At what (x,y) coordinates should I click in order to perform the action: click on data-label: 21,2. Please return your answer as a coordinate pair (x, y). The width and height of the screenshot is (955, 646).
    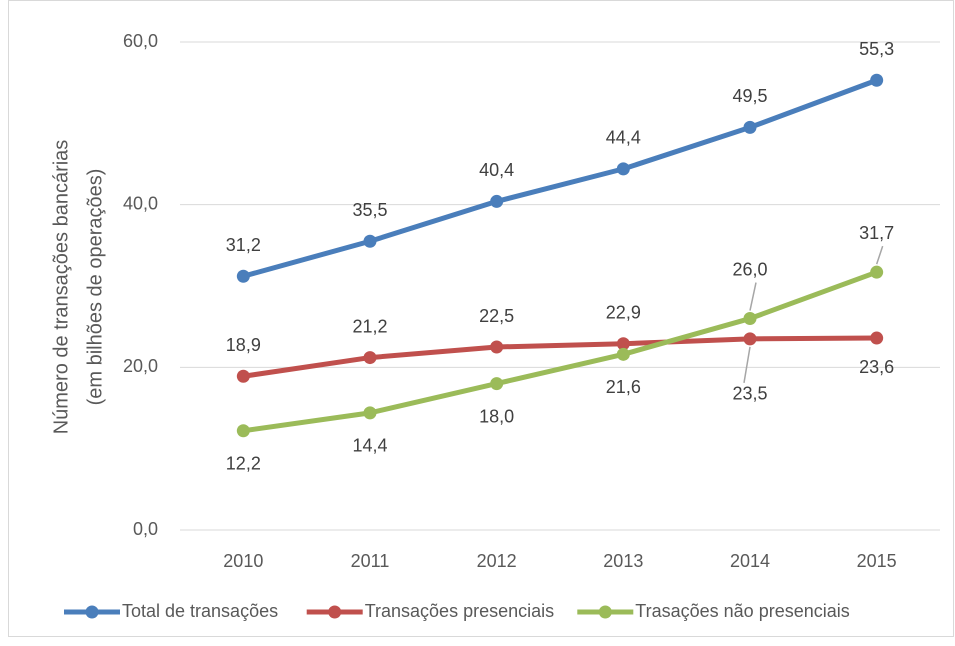
    Looking at the image, I should click on (369, 326).